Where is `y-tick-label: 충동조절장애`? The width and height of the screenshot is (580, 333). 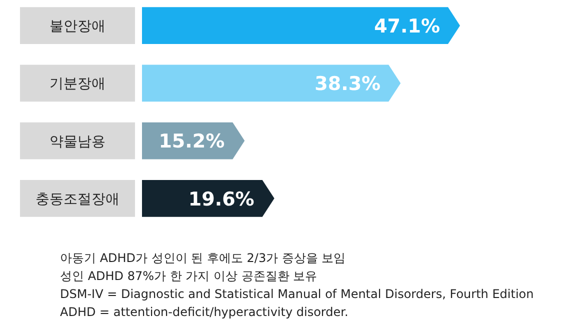
y-tick-label: 충동조절장애 is located at coordinates (78, 199).